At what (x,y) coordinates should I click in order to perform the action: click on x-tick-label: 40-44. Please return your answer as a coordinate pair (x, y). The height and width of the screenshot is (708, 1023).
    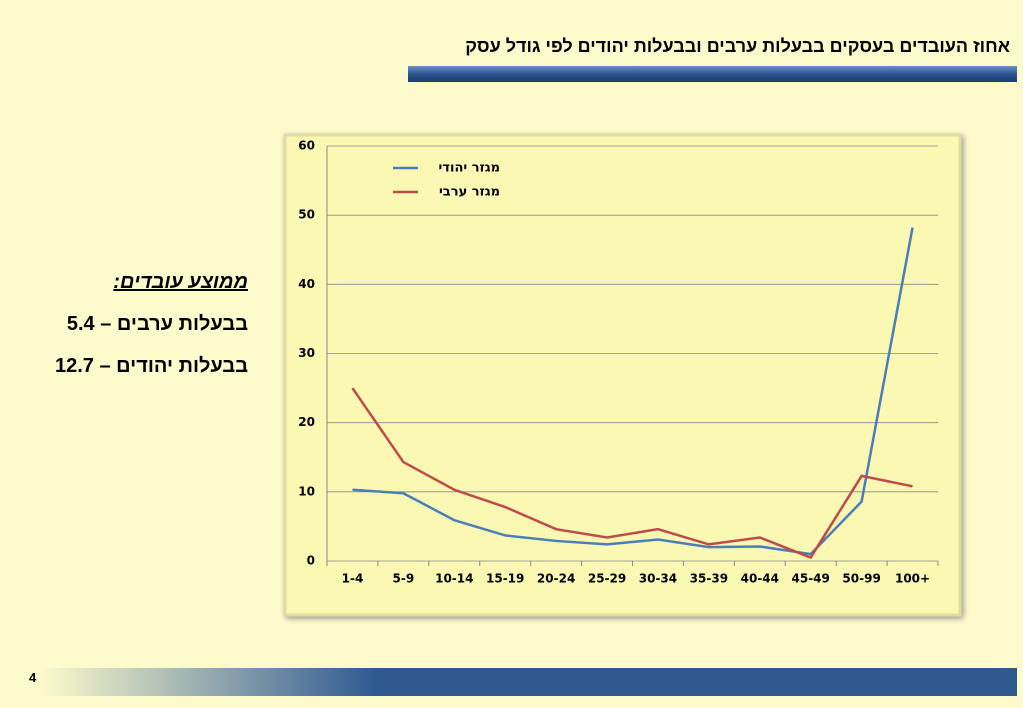
    Looking at the image, I should click on (760, 579).